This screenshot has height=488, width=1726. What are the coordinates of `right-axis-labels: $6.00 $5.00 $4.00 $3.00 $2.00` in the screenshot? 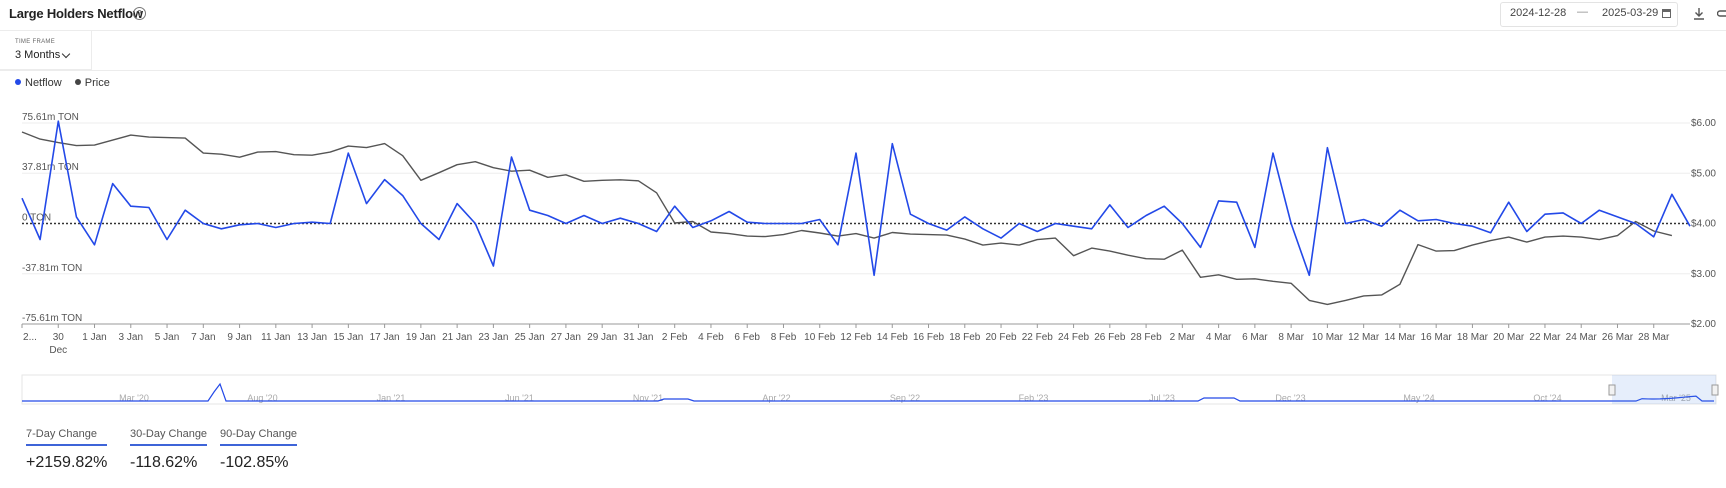 It's located at (1703, 224).